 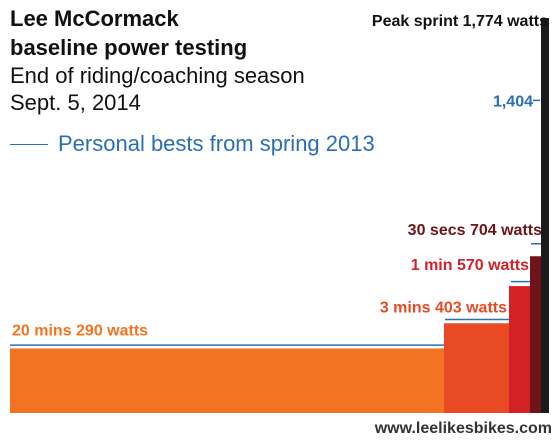 What do you see at coordinates (216, 143) in the screenshot?
I see `legend-label: Personal bests from spring 2013` at bounding box center [216, 143].